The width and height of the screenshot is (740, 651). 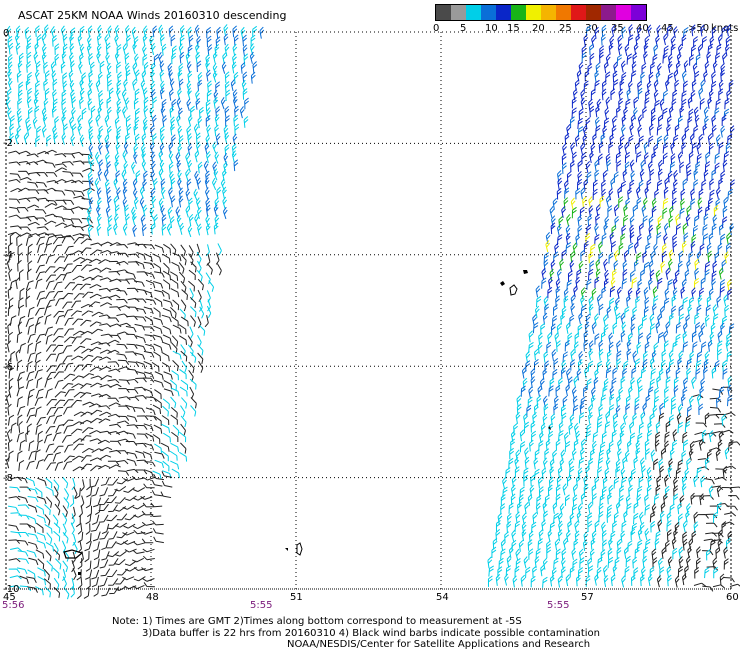 What do you see at coordinates (563, 12) in the screenshot?
I see `legend-swatch` at bounding box center [563, 12].